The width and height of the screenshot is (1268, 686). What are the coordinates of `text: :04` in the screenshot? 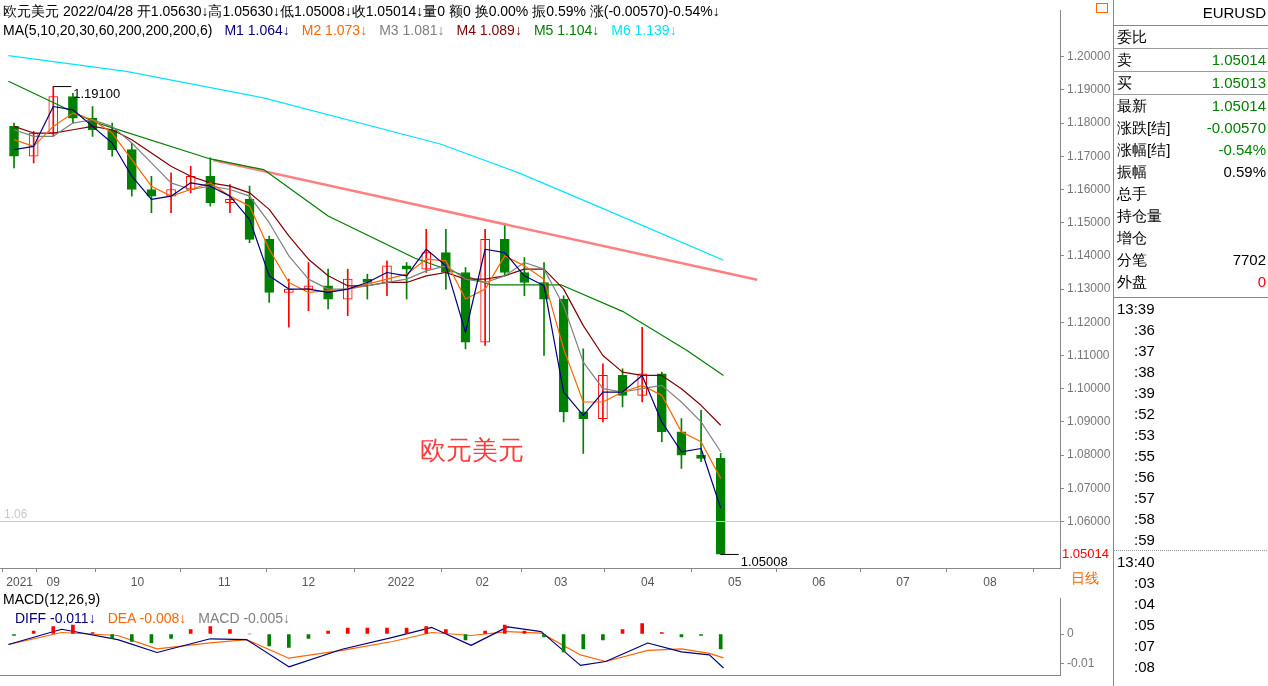 It's located at (1144, 604).